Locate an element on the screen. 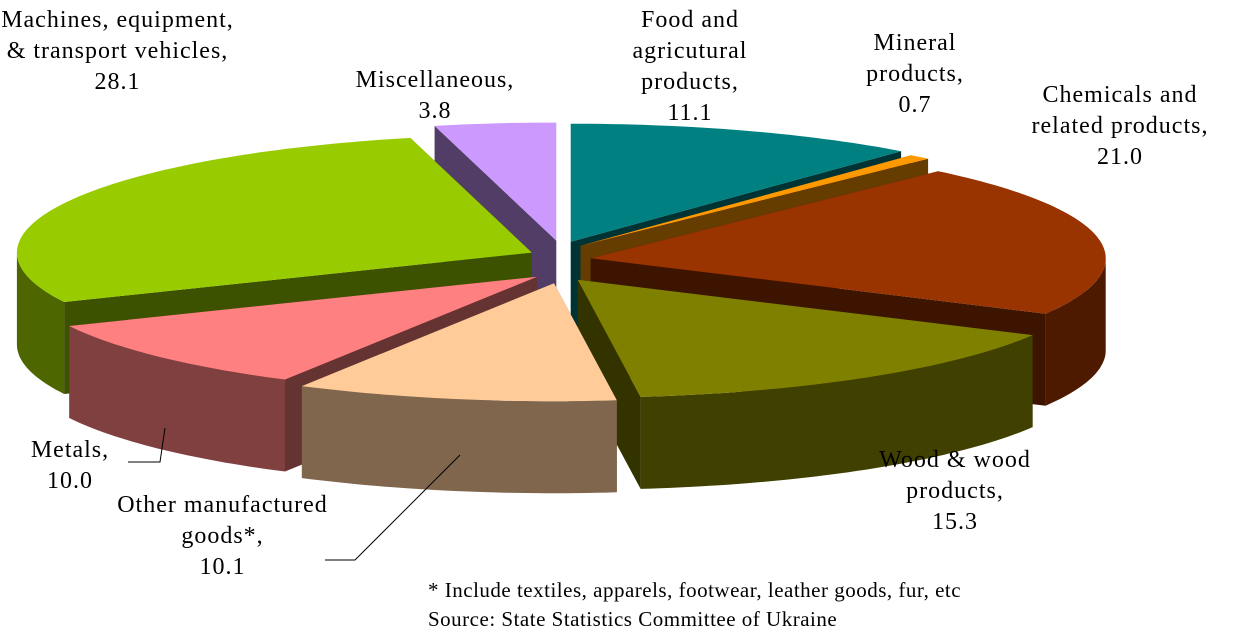 The height and width of the screenshot is (638, 1235). slice-cut-wall is located at coordinates (609, 384).